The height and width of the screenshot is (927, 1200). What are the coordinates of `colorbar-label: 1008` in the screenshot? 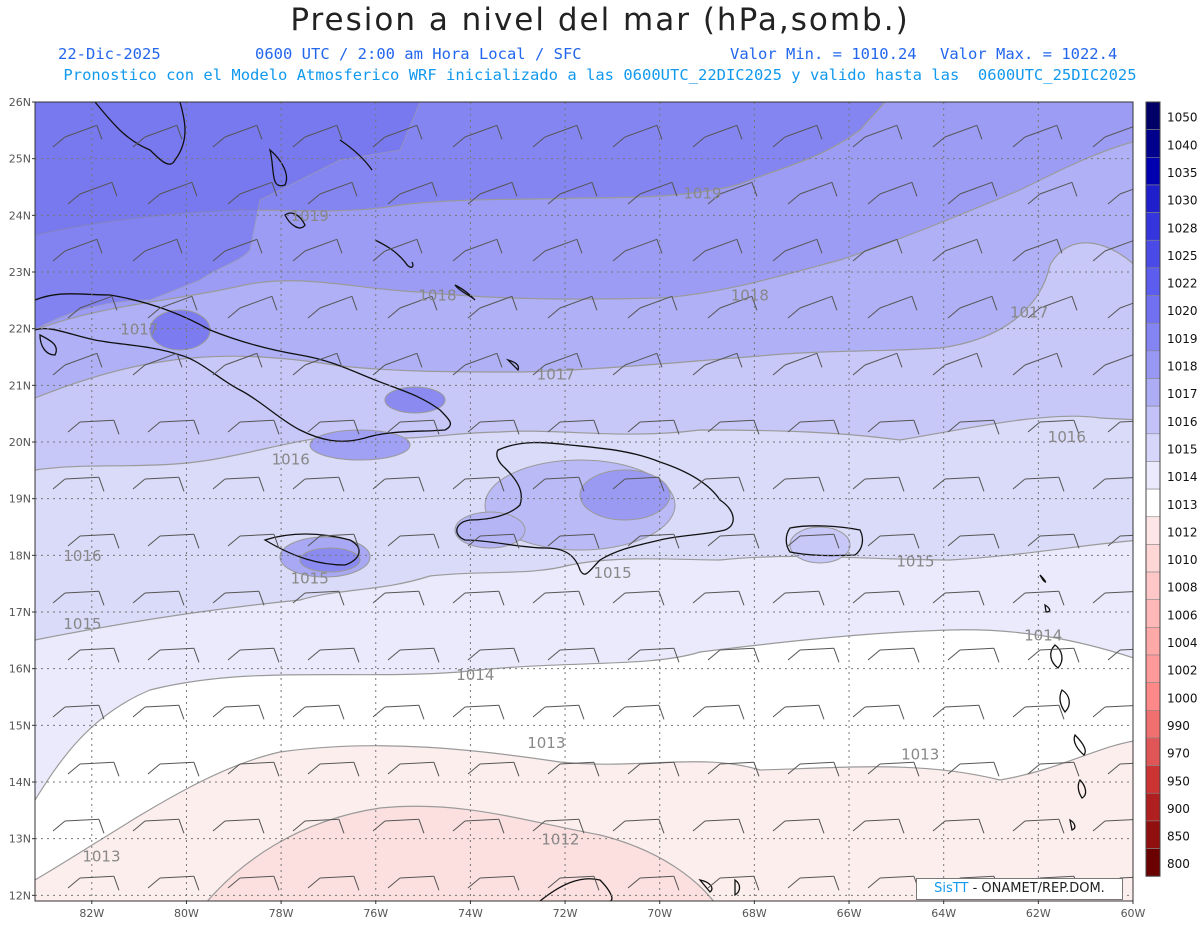 It's located at (1182, 588).